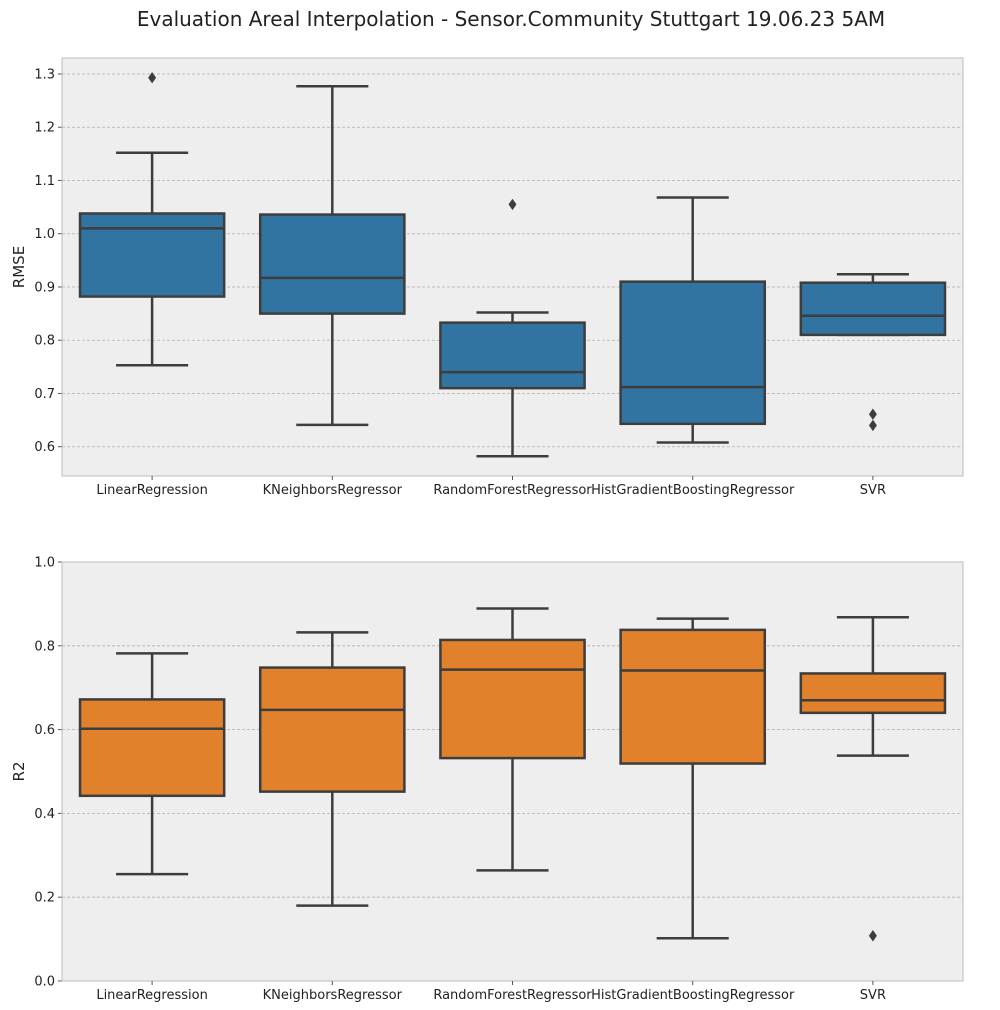  I want to click on y-tick-label: 1.2, so click(44, 128).